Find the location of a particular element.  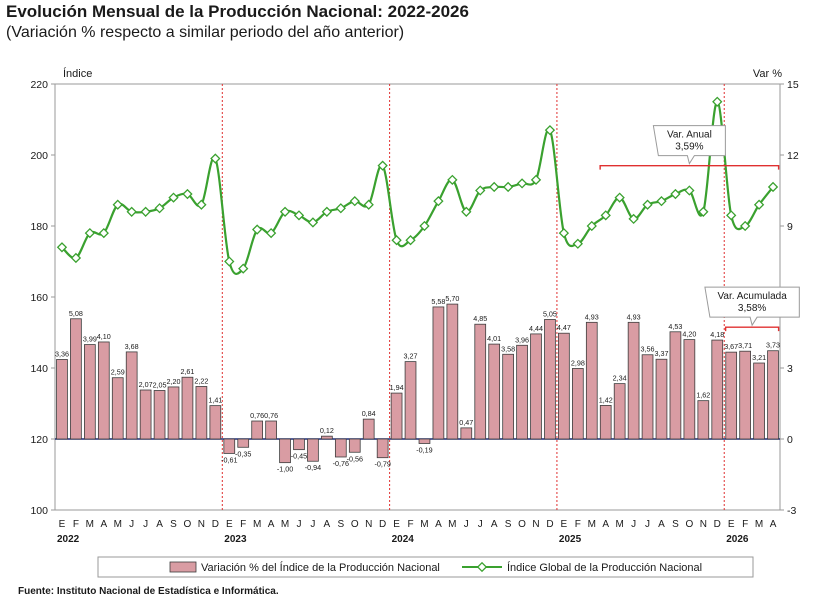

annotation-text: 3,59% is located at coordinates (689, 147).